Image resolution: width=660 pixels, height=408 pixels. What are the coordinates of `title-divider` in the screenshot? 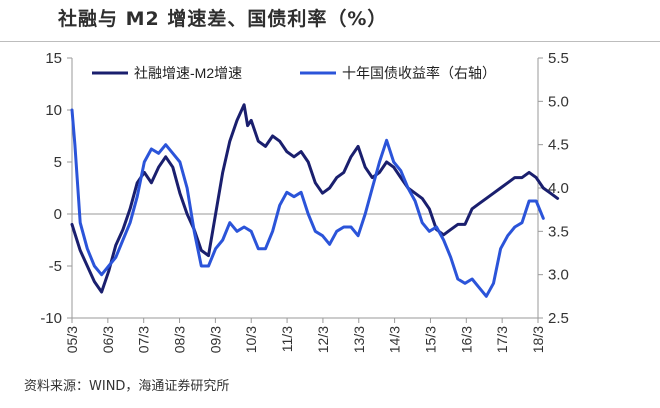 It's located at (330, 41).